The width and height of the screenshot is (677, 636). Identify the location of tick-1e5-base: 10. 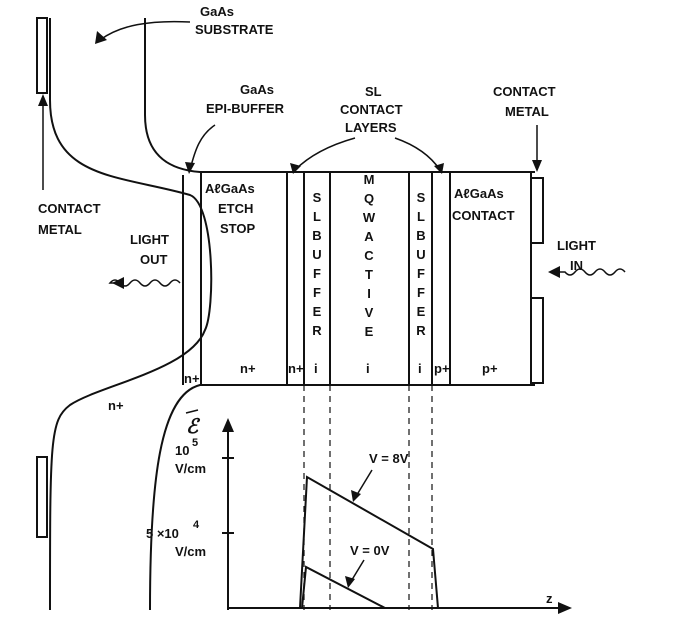
(182, 450).